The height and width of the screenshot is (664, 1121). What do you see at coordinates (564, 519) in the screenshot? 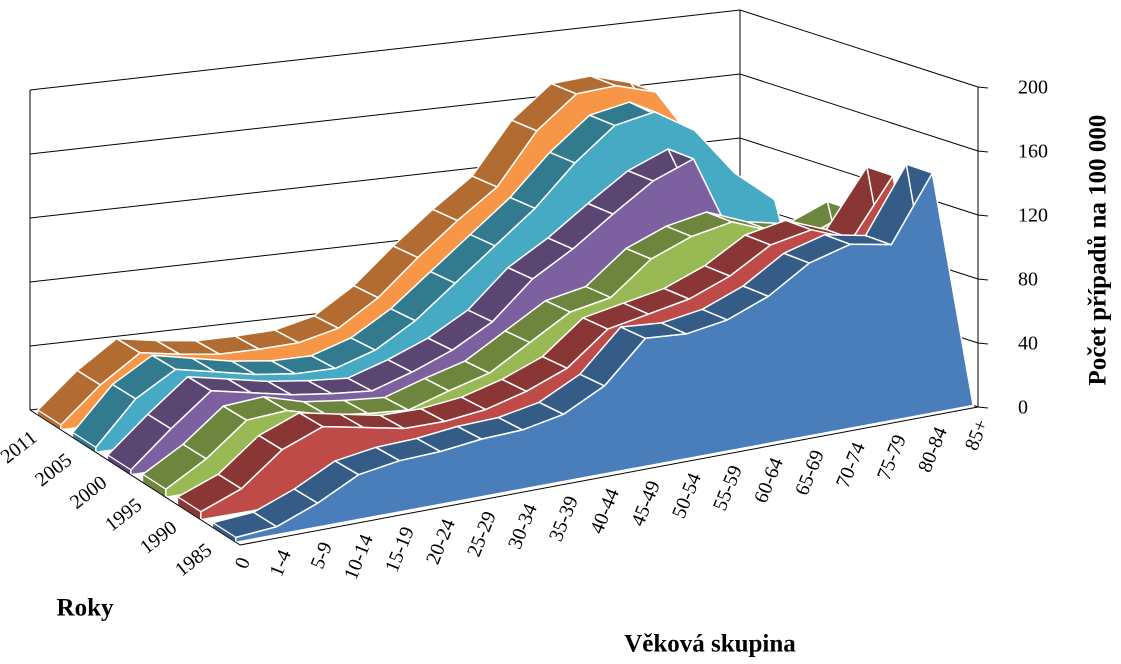
I see `x-tick-label: 35-39` at bounding box center [564, 519].